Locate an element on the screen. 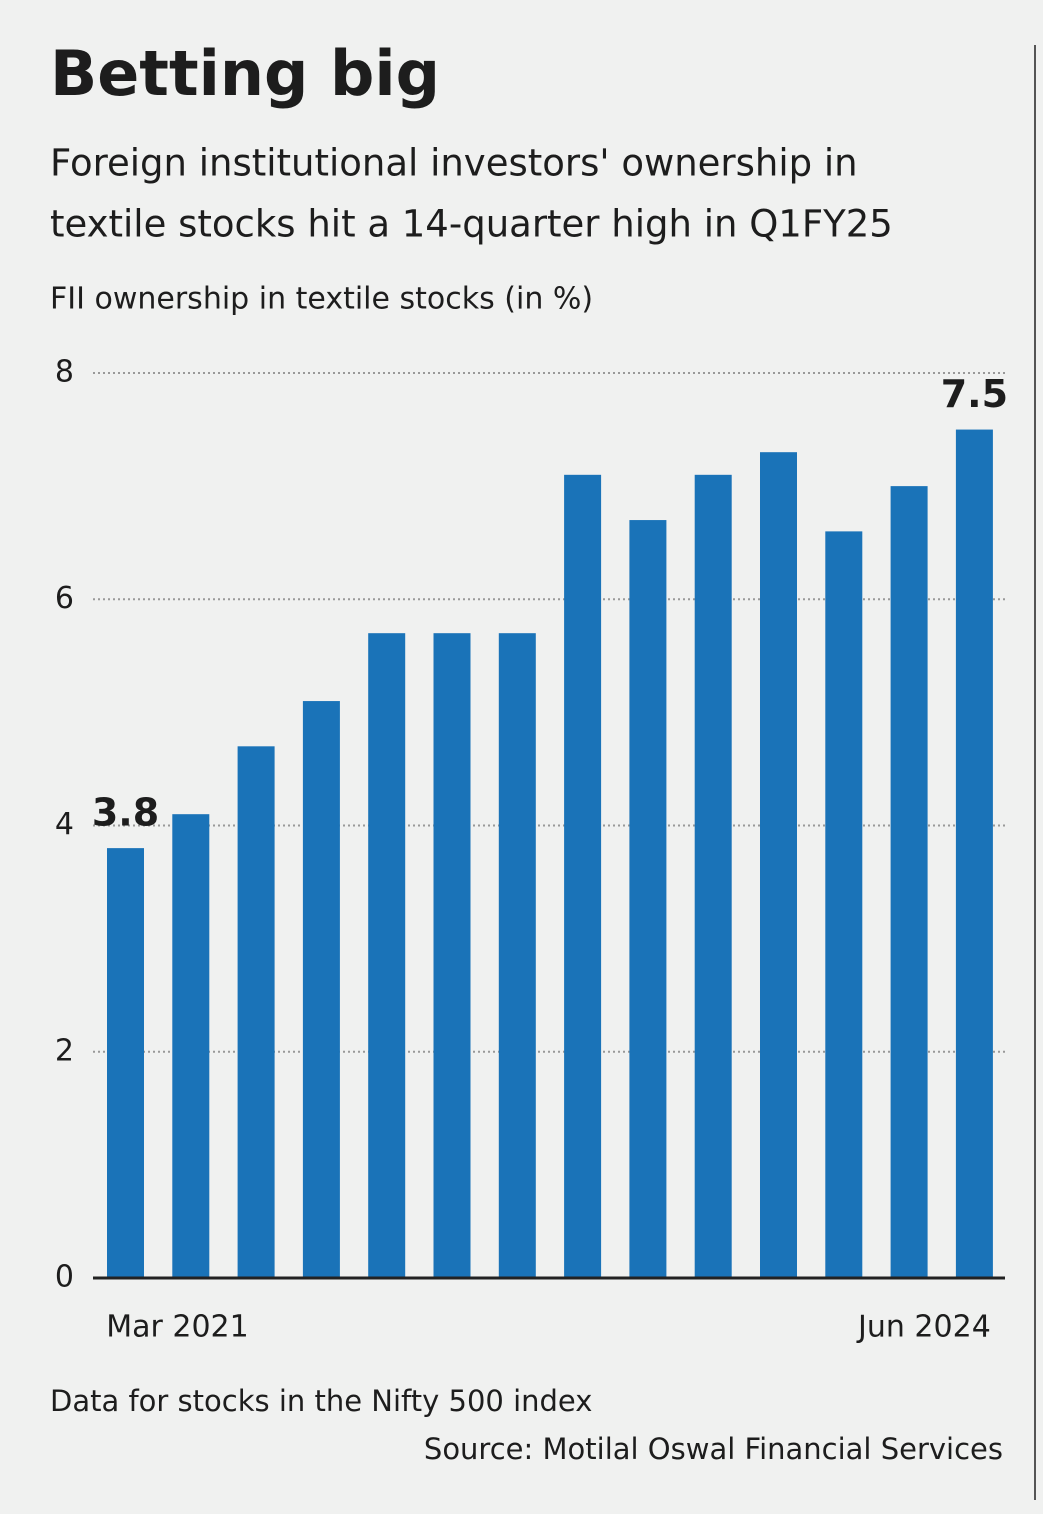  x-tick-label: Jun 2024 is located at coordinates (923, 1327).